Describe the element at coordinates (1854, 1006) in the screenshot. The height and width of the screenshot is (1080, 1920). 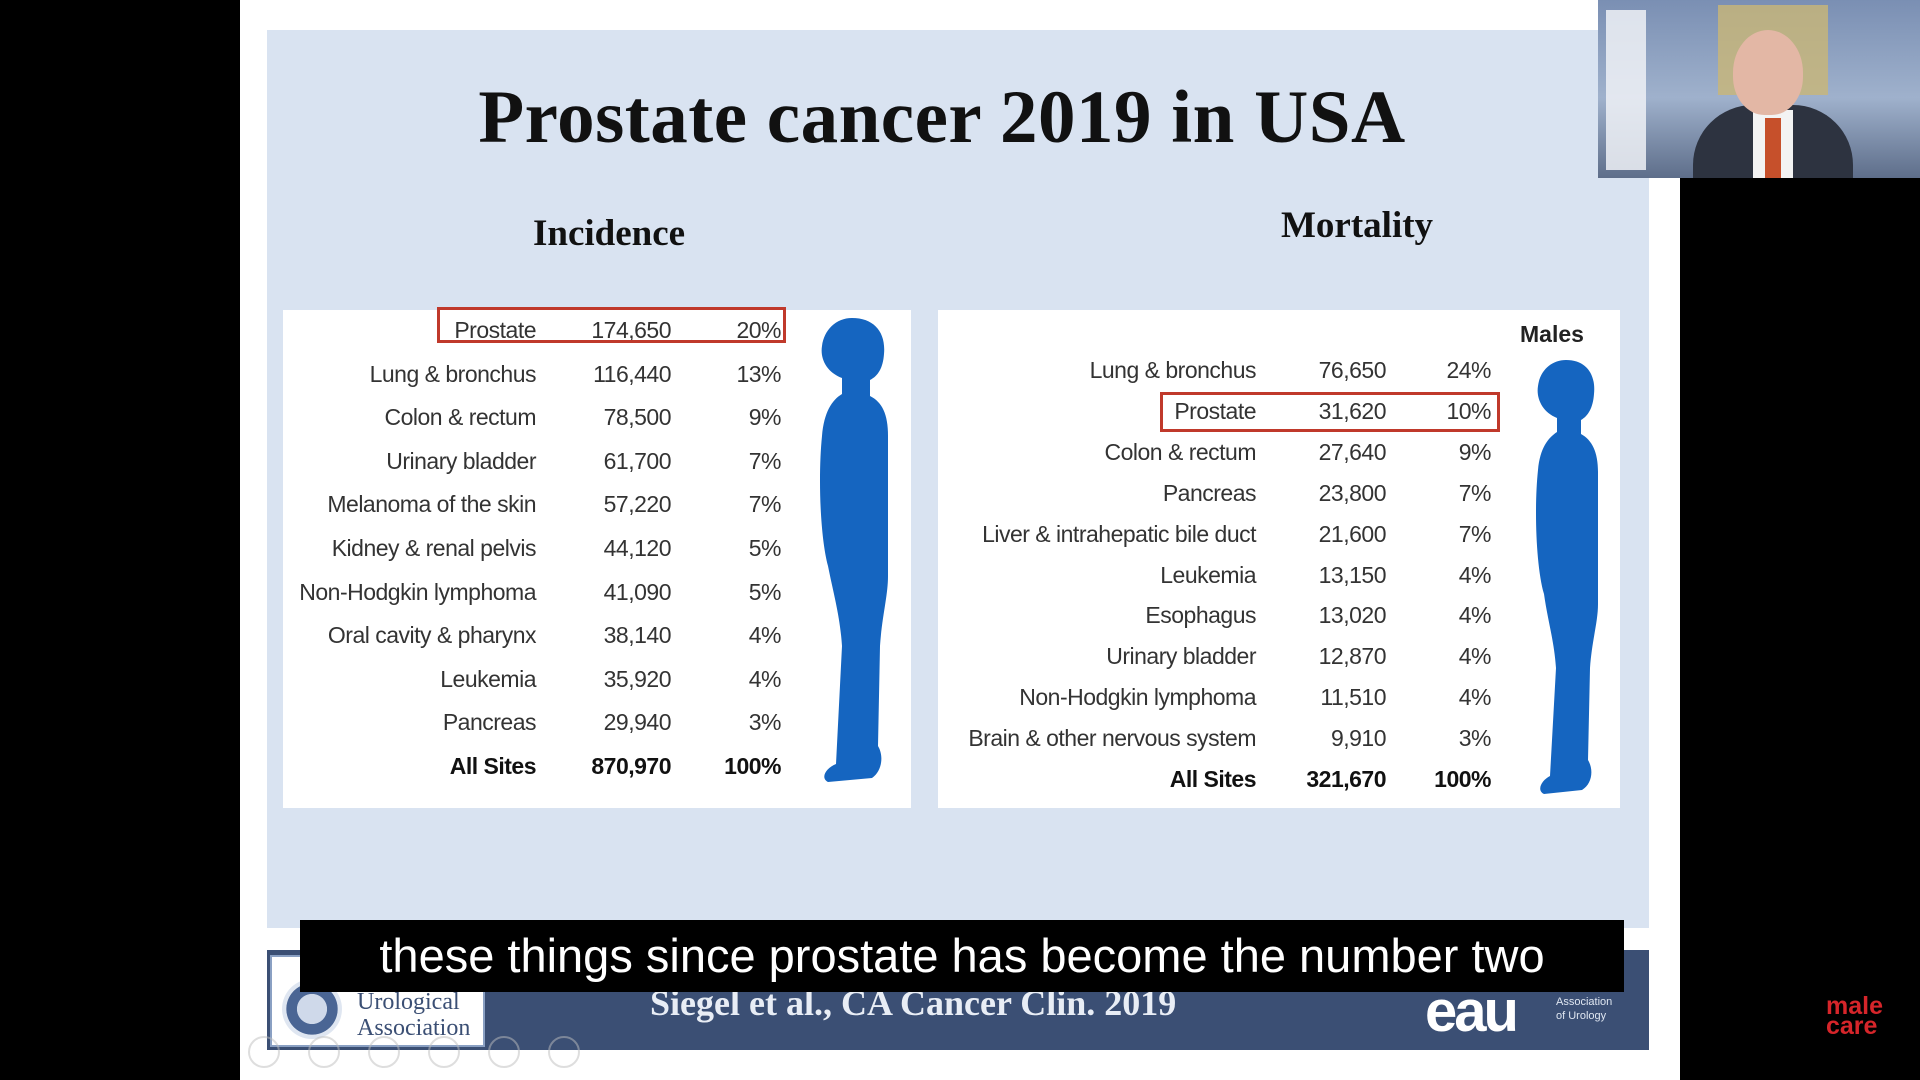
I see `watermark-line1: male` at that location.